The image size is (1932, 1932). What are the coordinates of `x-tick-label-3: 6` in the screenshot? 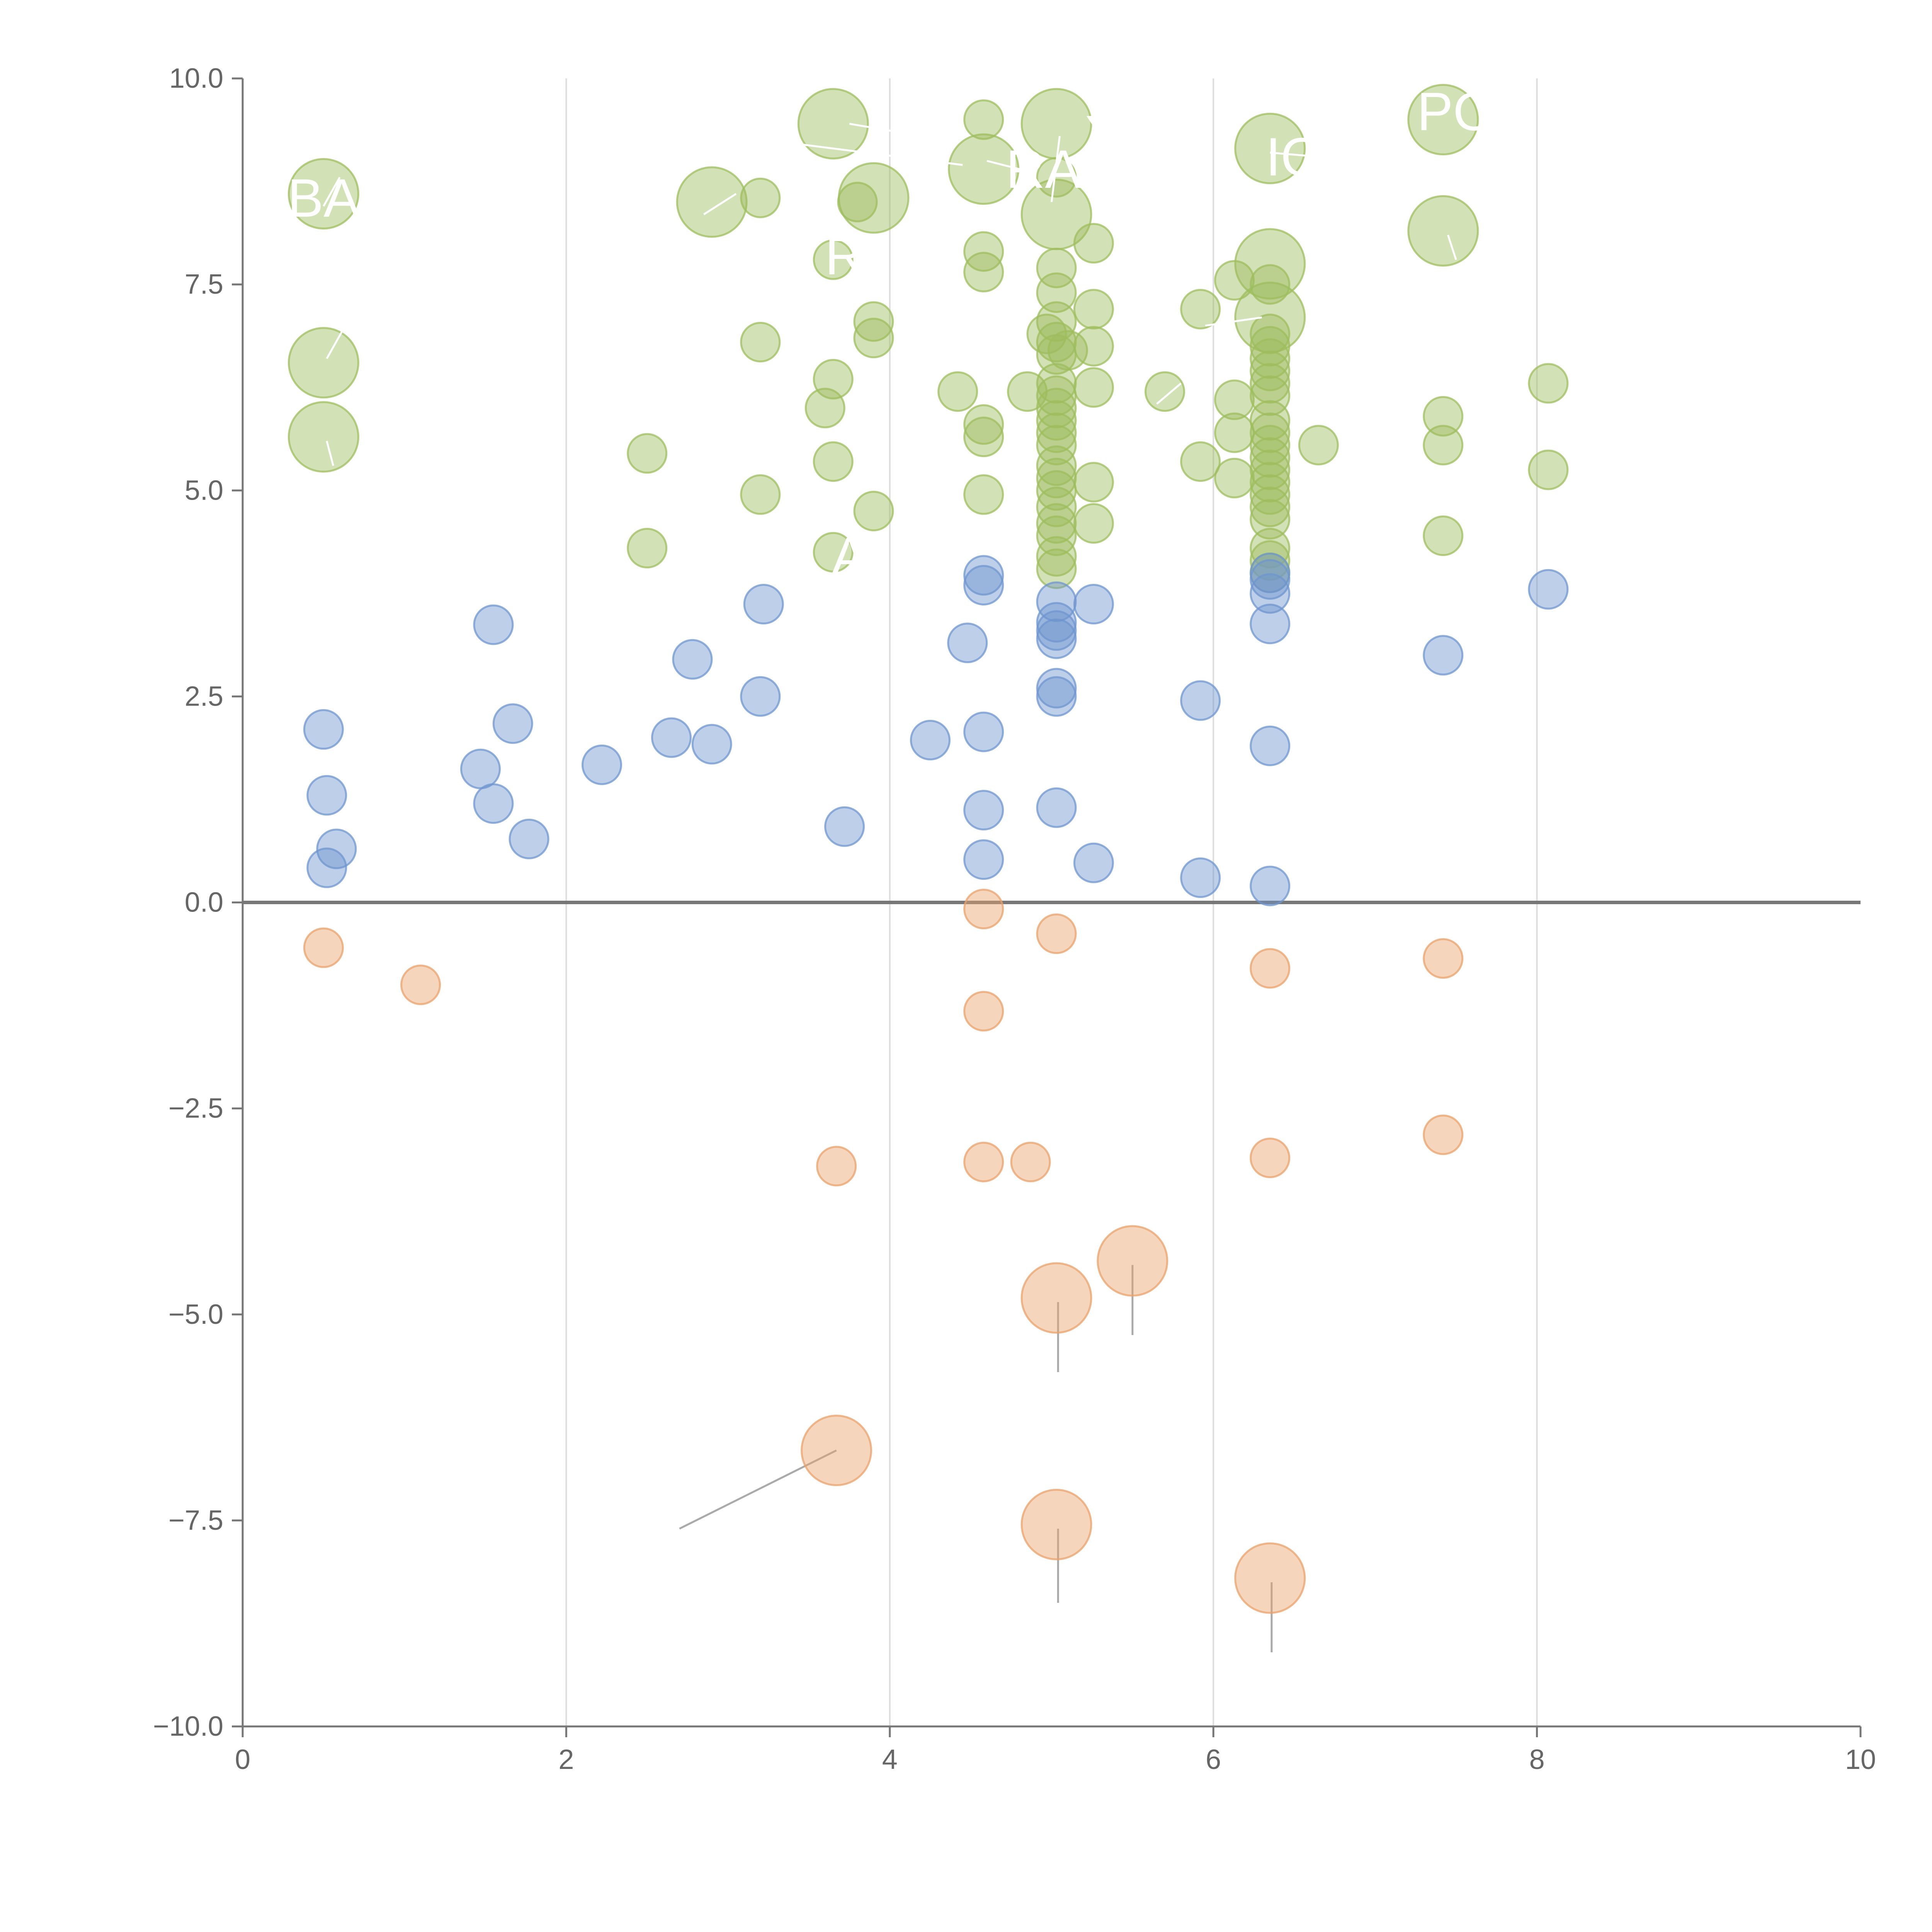 It's located at (1213, 1759).